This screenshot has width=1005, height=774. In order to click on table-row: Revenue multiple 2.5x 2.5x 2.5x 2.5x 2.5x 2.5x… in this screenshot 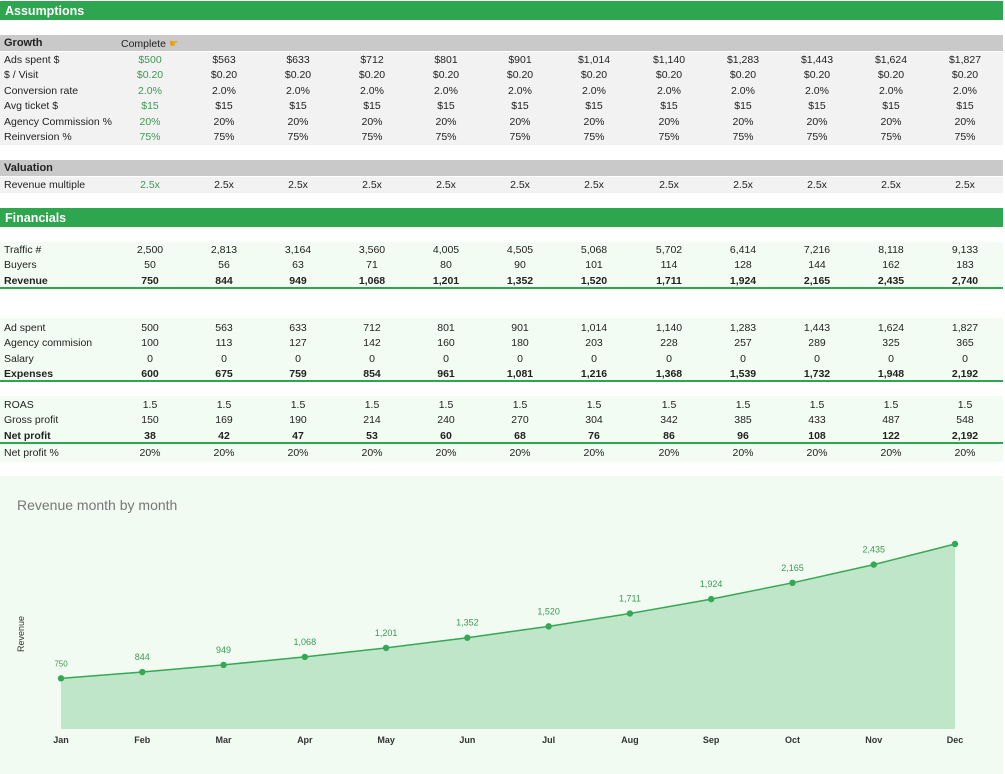, I will do `click(501, 185)`.